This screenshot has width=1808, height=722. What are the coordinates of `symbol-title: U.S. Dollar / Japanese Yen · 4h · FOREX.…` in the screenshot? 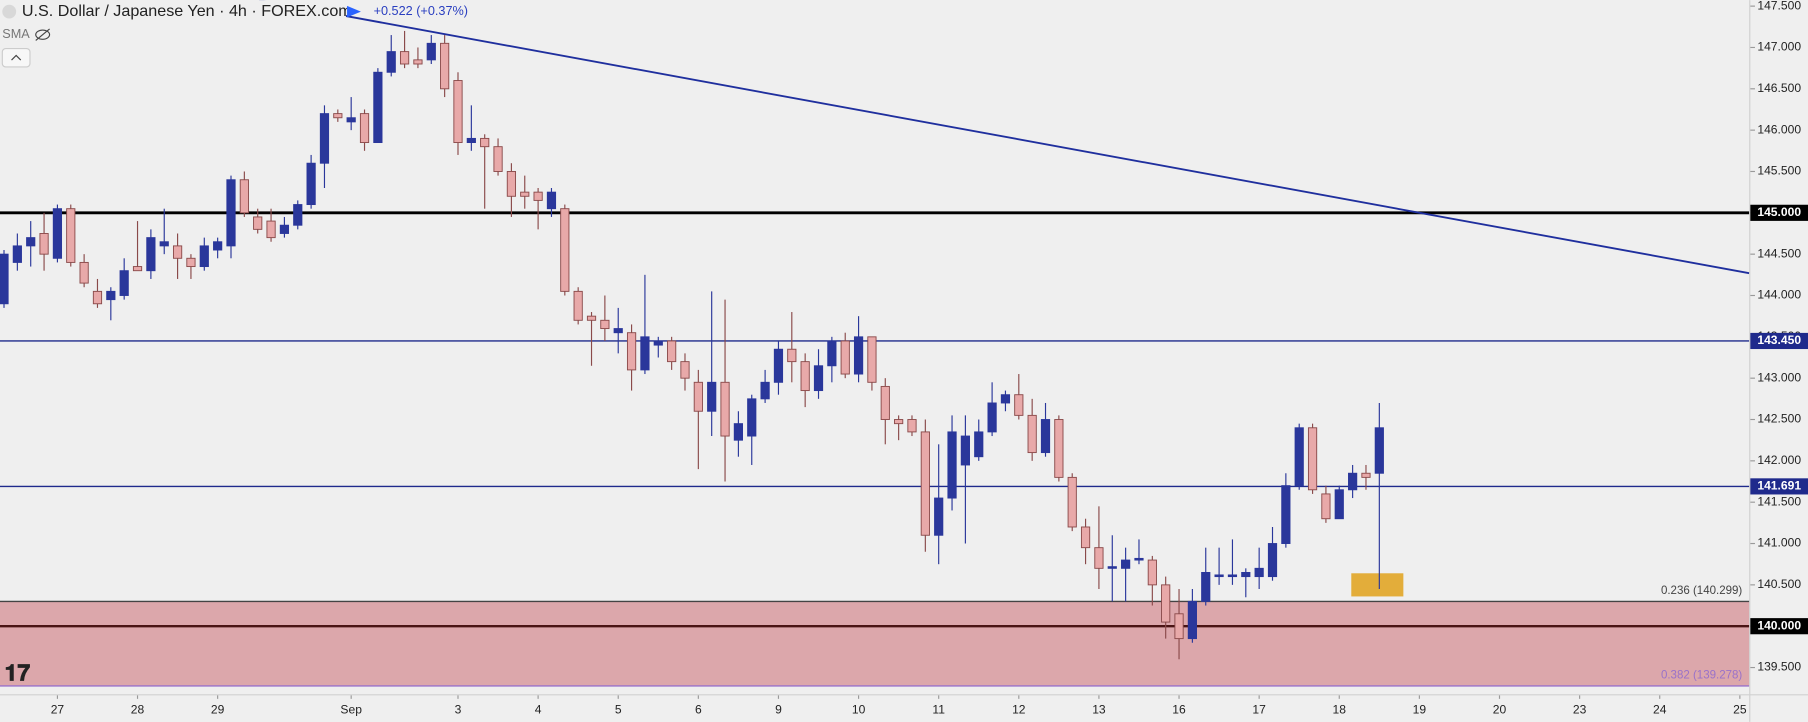 It's located at (187, 11).